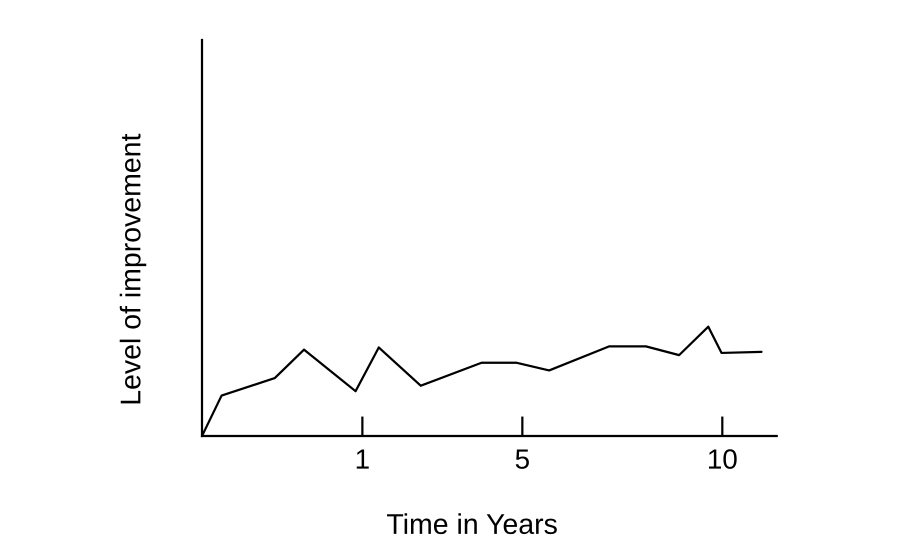 The height and width of the screenshot is (550, 900). Describe the element at coordinates (722, 459) in the screenshot. I see `x-tick-label: 10` at that location.